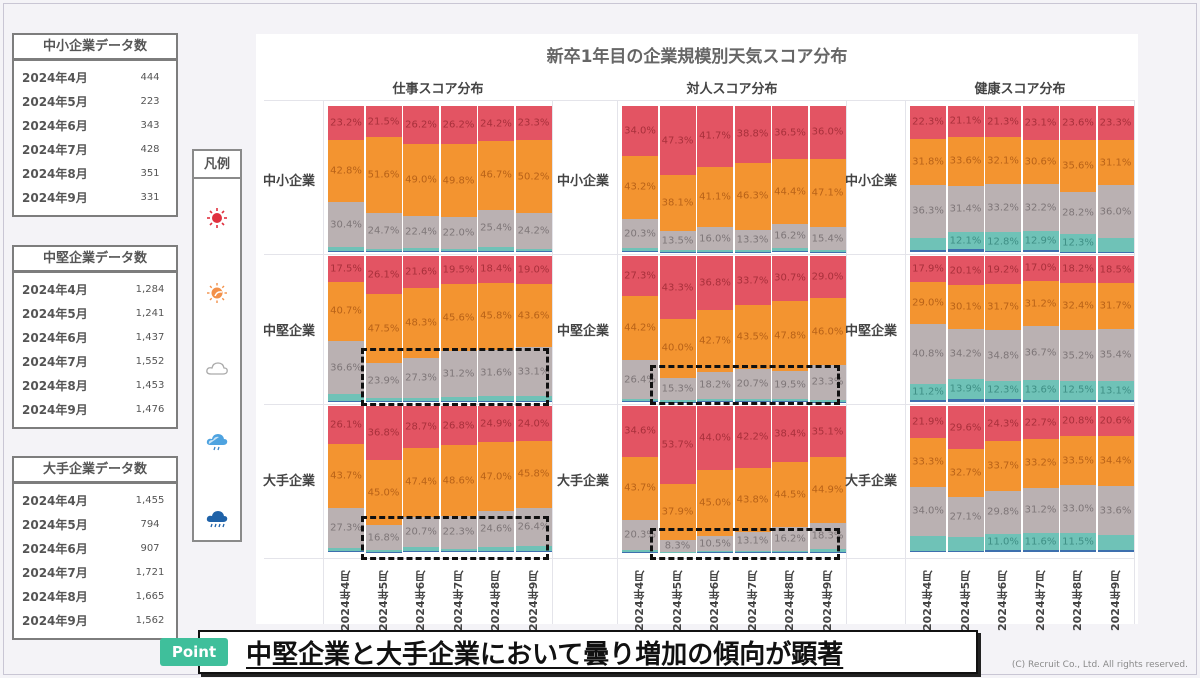  I want to click on bar-segment: 19.2%, so click(1003, 270).